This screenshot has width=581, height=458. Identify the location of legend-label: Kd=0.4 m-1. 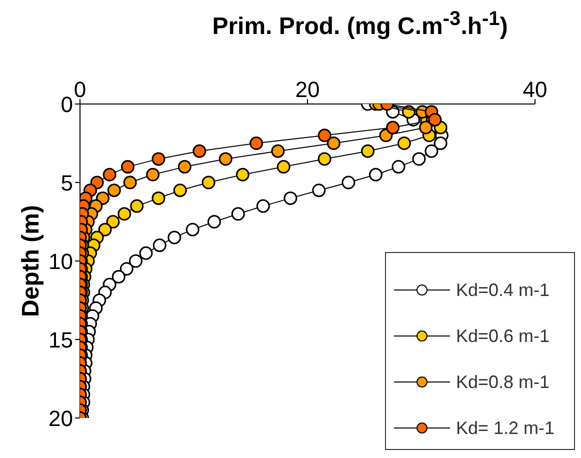
(503, 290).